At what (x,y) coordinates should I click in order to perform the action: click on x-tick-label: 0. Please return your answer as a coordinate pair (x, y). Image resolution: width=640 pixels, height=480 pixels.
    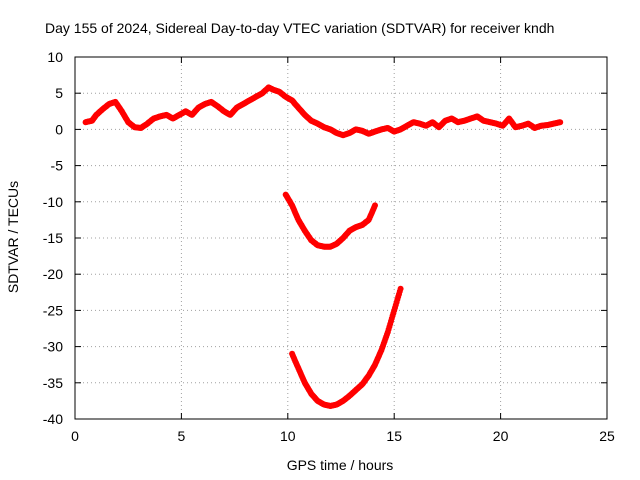
    Looking at the image, I should click on (75, 436).